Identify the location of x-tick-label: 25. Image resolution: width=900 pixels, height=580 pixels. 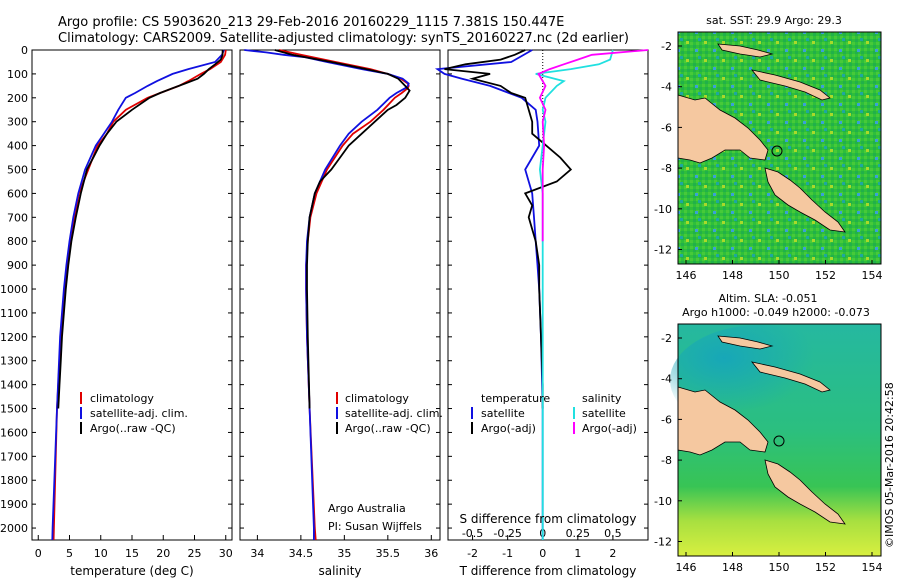
(195, 553).